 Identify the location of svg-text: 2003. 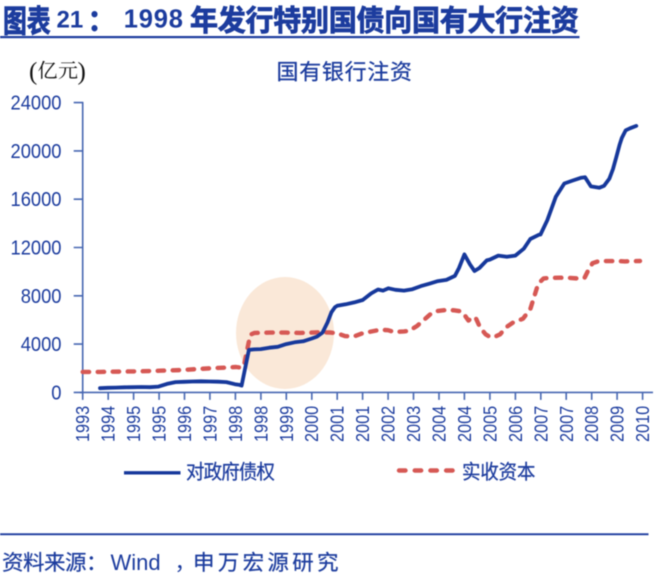
(413, 424).